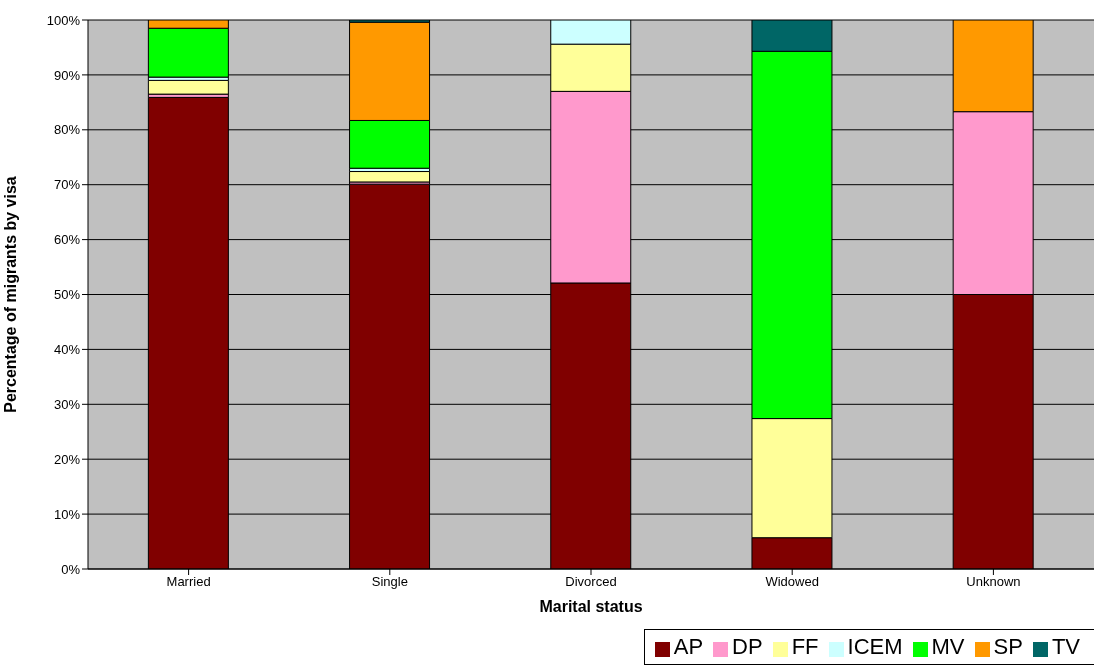 The image size is (1094, 665). I want to click on y-tick-label: 70%, so click(67, 185).